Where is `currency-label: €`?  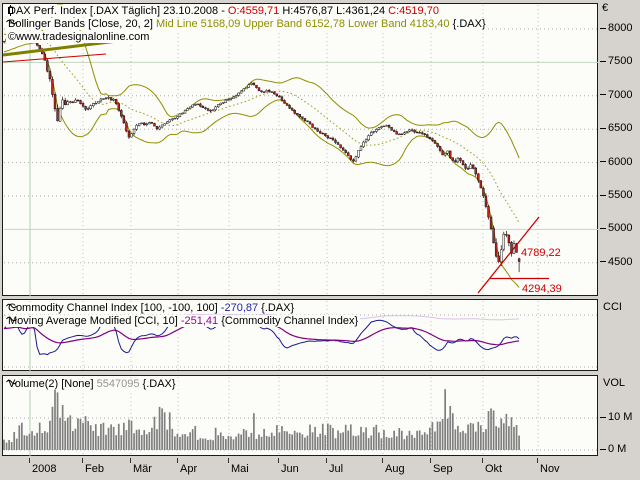
currency-label: € is located at coordinates (605, 8).